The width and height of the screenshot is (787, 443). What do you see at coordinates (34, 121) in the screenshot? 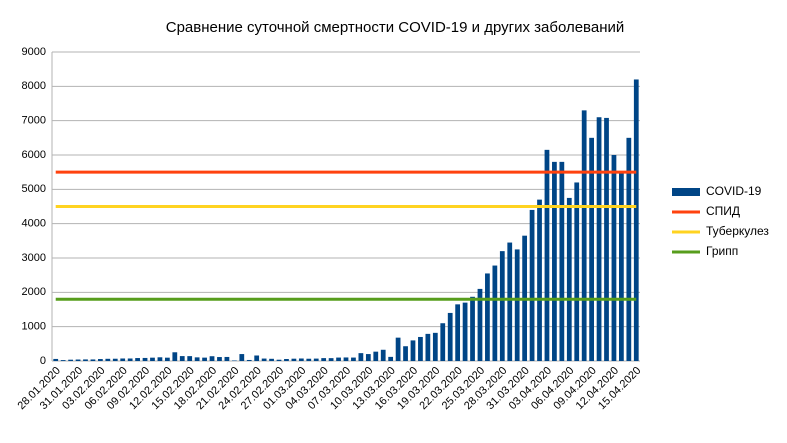
I see `y-tick-label: 7000` at bounding box center [34, 121].